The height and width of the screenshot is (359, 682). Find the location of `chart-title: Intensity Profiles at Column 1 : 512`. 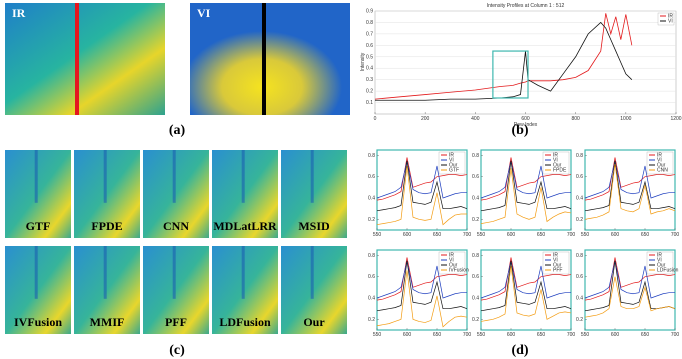

chart-title: Intensity Profiles at Column 1 : 512 is located at coordinates (526, 6).